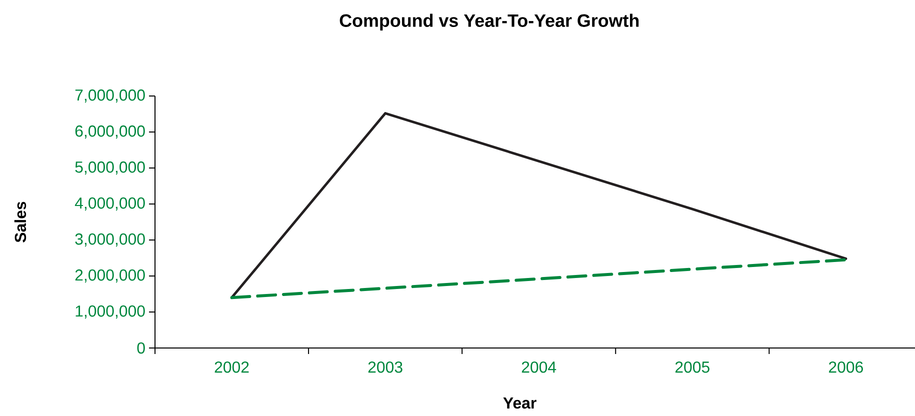 This screenshot has width=915, height=416. What do you see at coordinates (109, 204) in the screenshot?
I see `y-tick-label: 4,000,000` at bounding box center [109, 204].